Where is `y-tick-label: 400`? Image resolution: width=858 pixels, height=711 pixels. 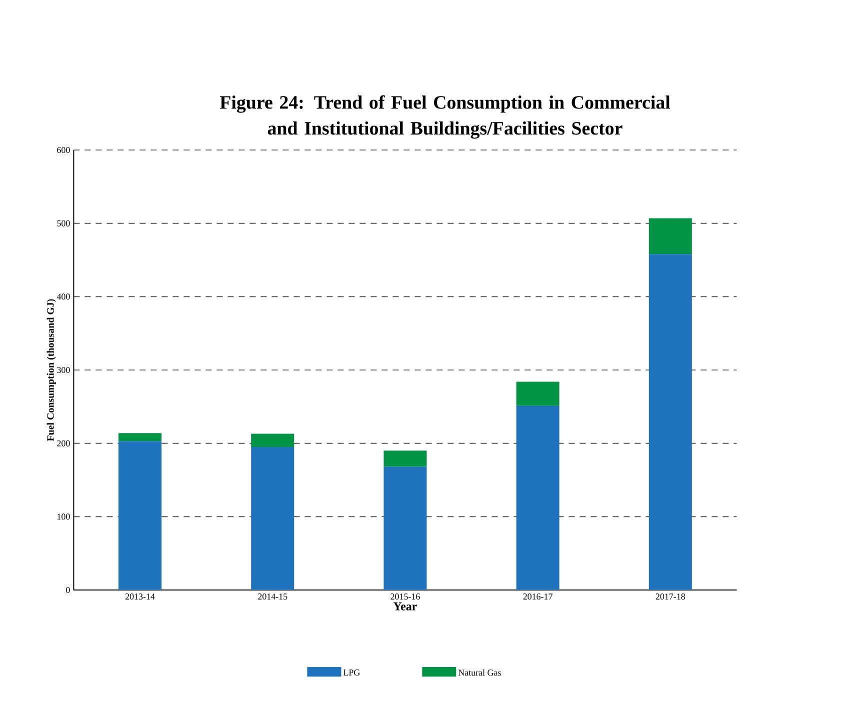
y-tick-label: 400 is located at coordinates (63, 297).